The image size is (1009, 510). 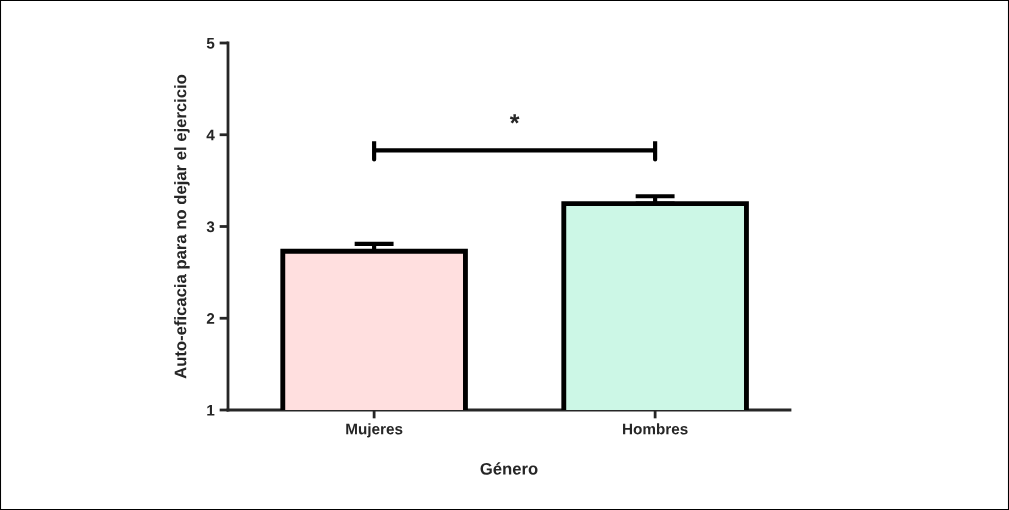 I want to click on y-tick-label: 3, so click(x=210, y=227).